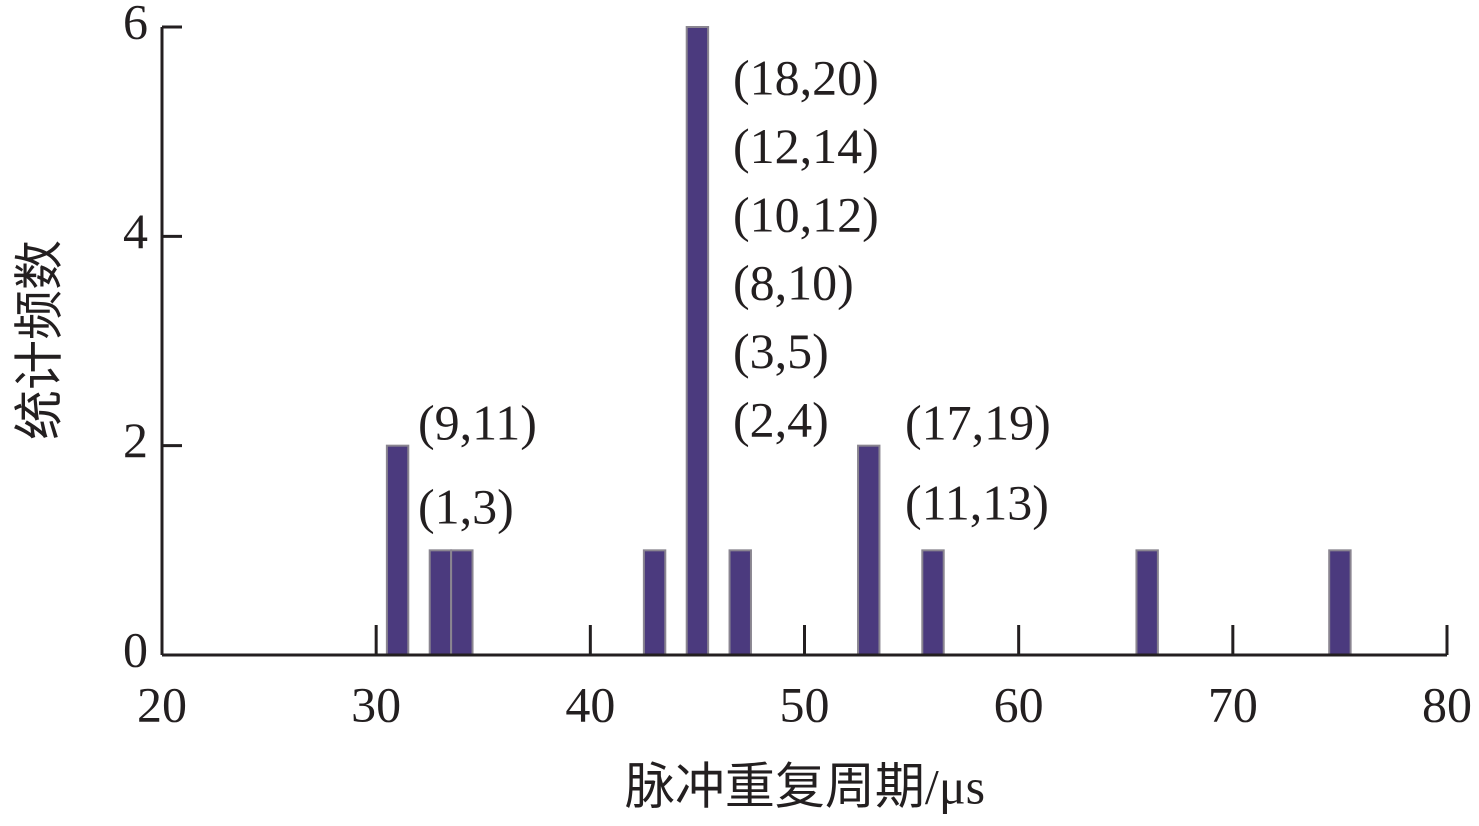 This screenshot has height=826, width=1479. I want to click on annotation: (9,11), so click(477, 422).